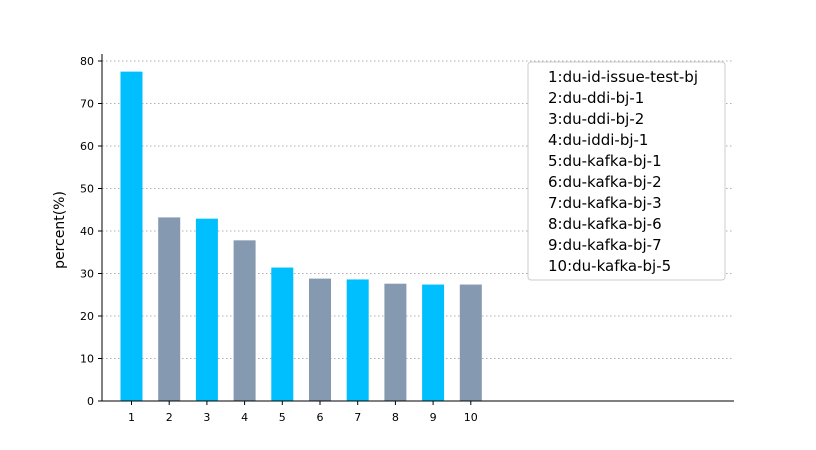 The width and height of the screenshot is (816, 450). What do you see at coordinates (87, 189) in the screenshot?
I see `y-tick-label: 50` at bounding box center [87, 189].